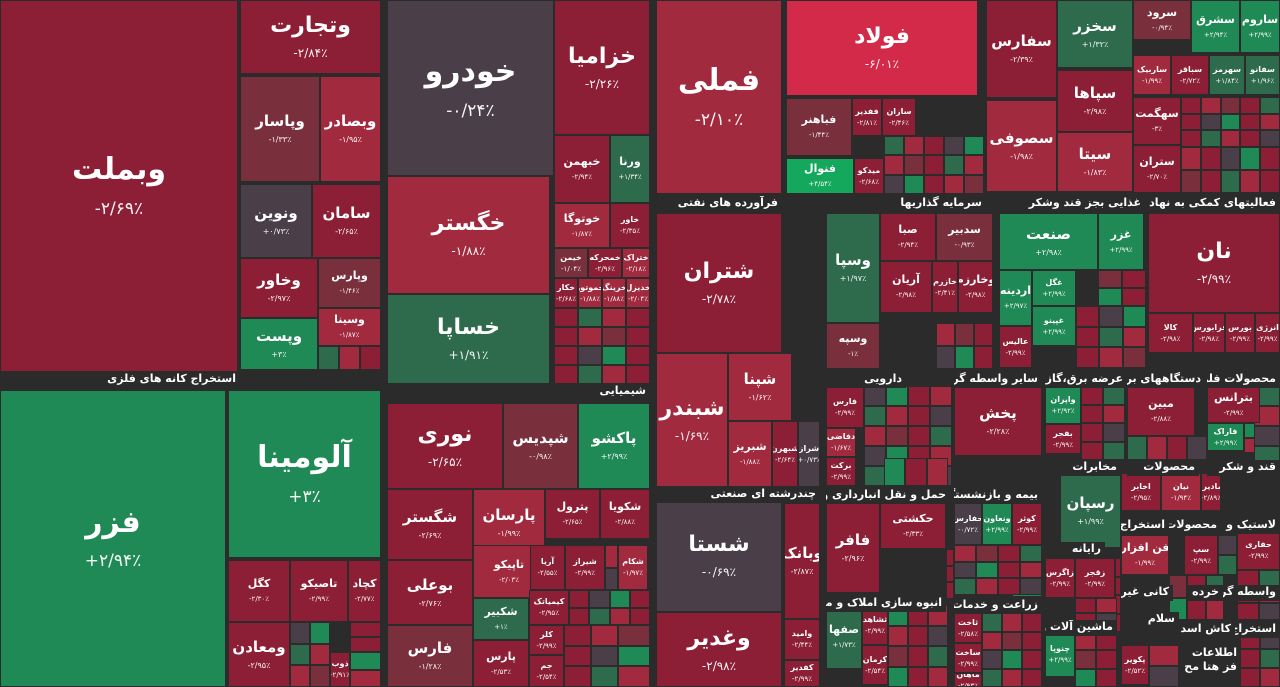 The width and height of the screenshot is (1280, 687). What do you see at coordinates (1190, 75) in the screenshot?
I see `stock-tile: سباقر -۲/۷۲٪` at bounding box center [1190, 75].